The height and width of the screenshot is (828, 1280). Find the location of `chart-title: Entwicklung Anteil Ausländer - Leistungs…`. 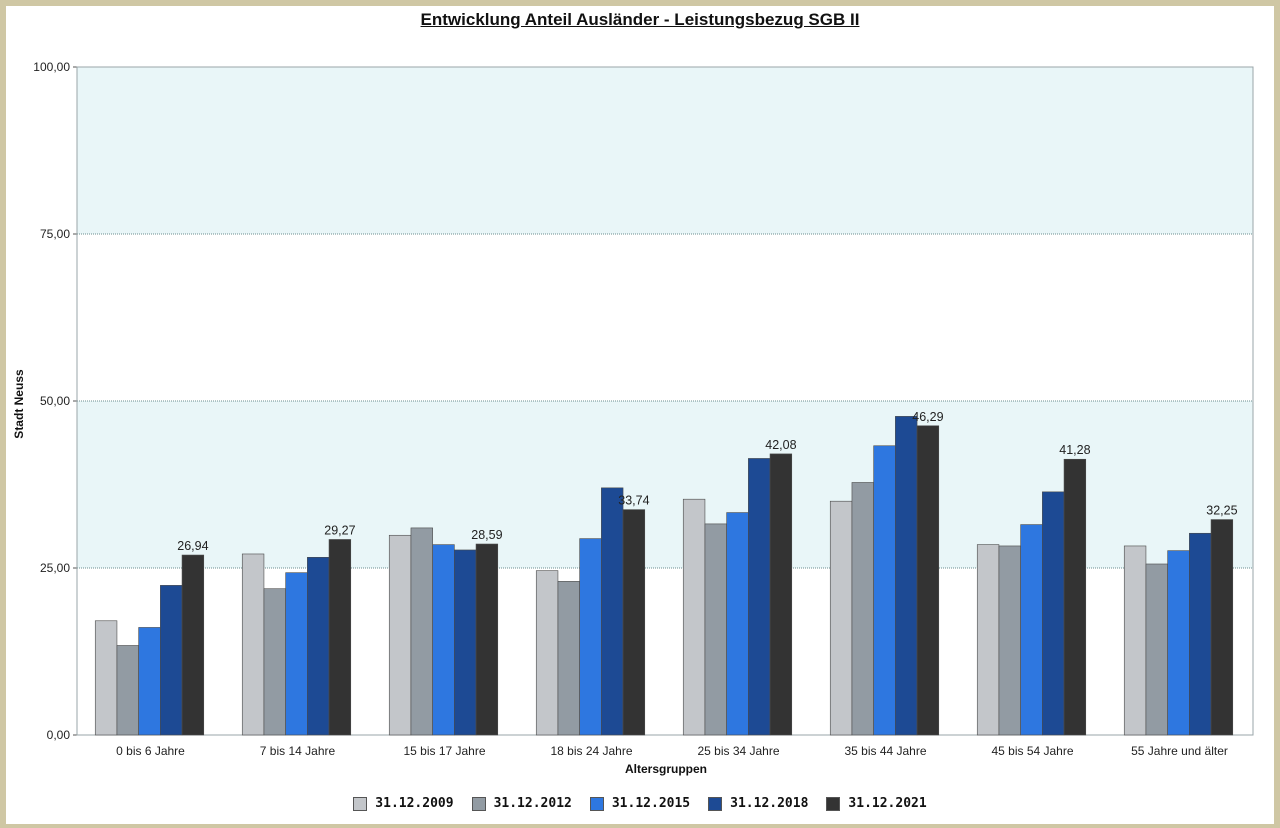

chart-title: Entwicklung Anteil Ausländer - Leistungs… is located at coordinates (640, 19).